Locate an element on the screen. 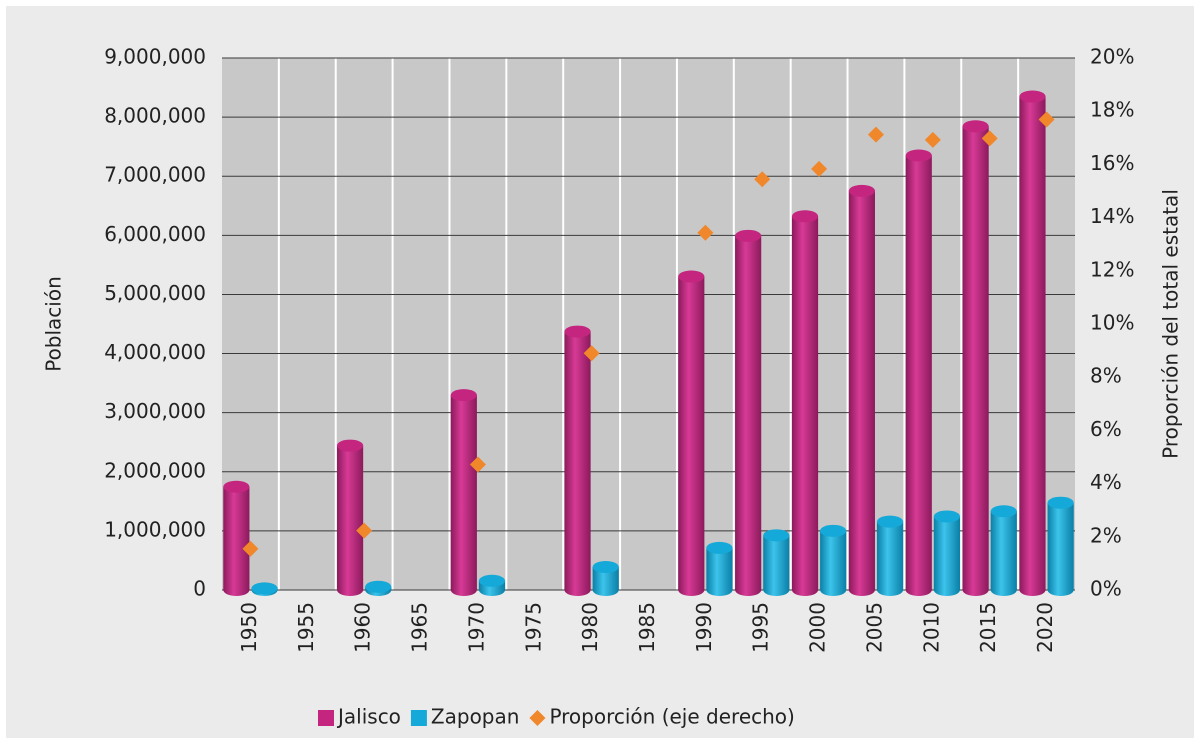 This screenshot has height=744, width=1200. y2-tick-label: 16% is located at coordinates (1112, 163).